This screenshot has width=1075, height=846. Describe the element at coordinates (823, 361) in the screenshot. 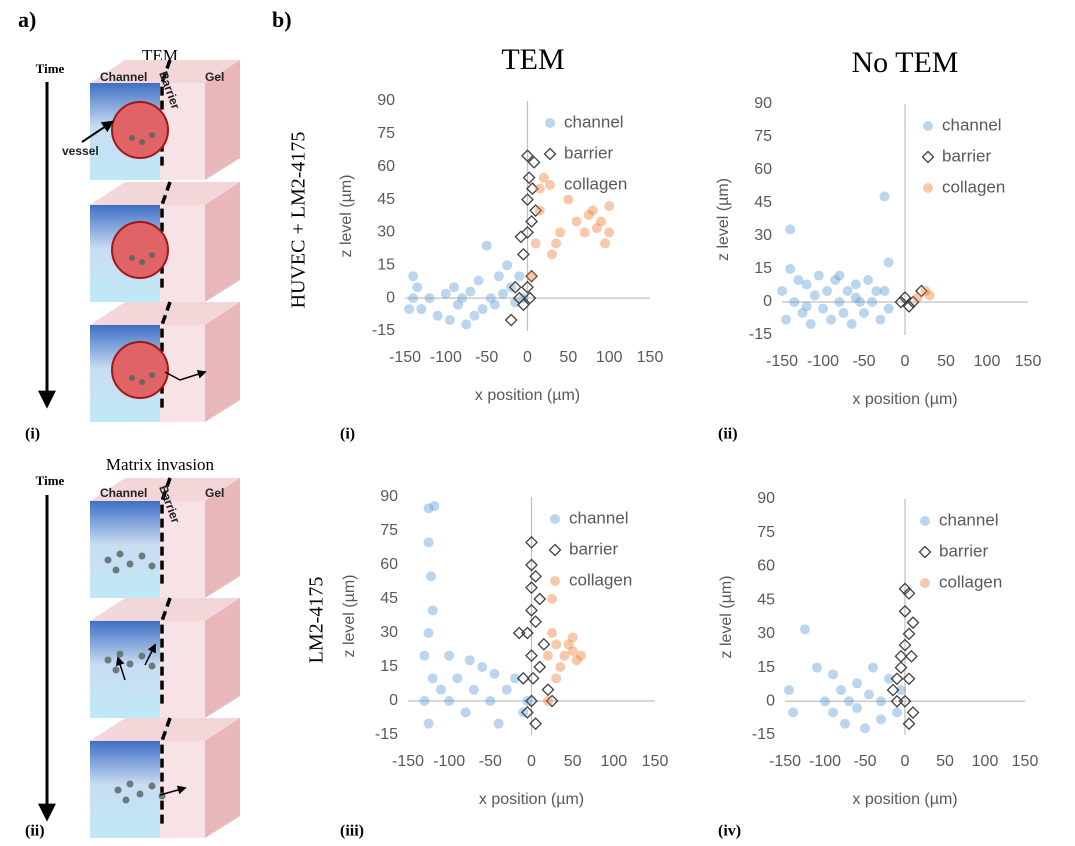

I see `x-tick-label: -100` at that location.